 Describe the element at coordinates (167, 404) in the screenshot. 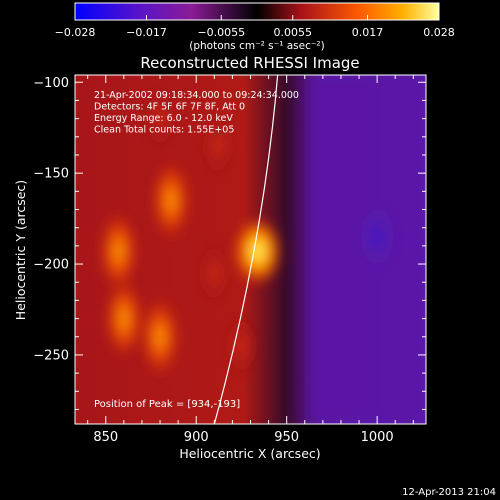

I see `peak-position-text: Position of Peak = [934,-193]` at that location.